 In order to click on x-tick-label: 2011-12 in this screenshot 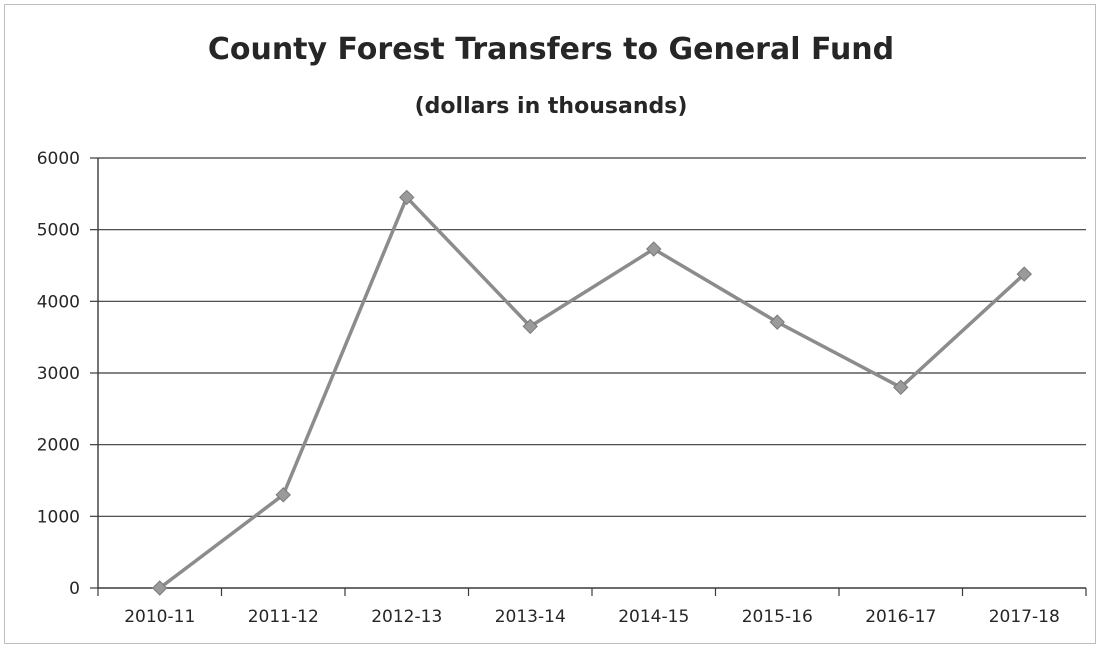, I will do `click(283, 617)`.